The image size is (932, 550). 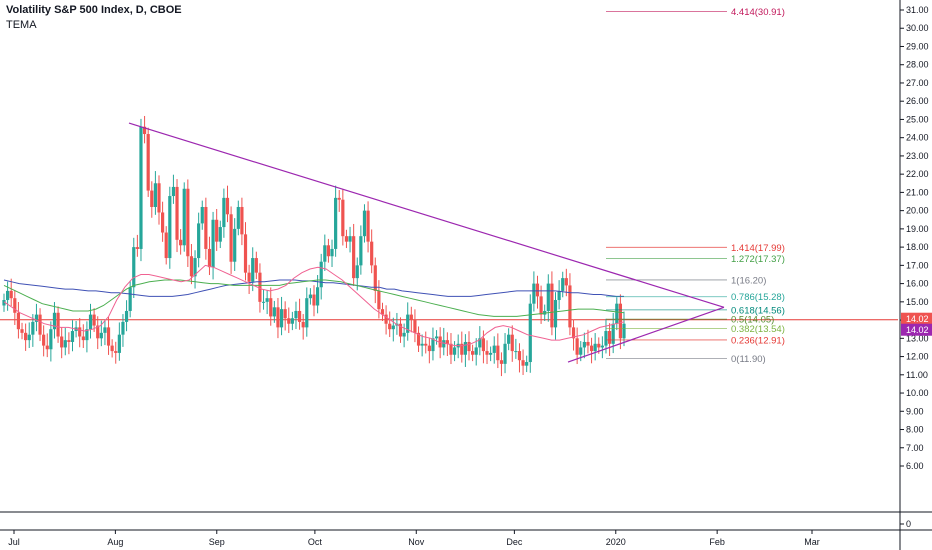 I want to click on y-tick-label: 17.00, so click(x=917, y=265).